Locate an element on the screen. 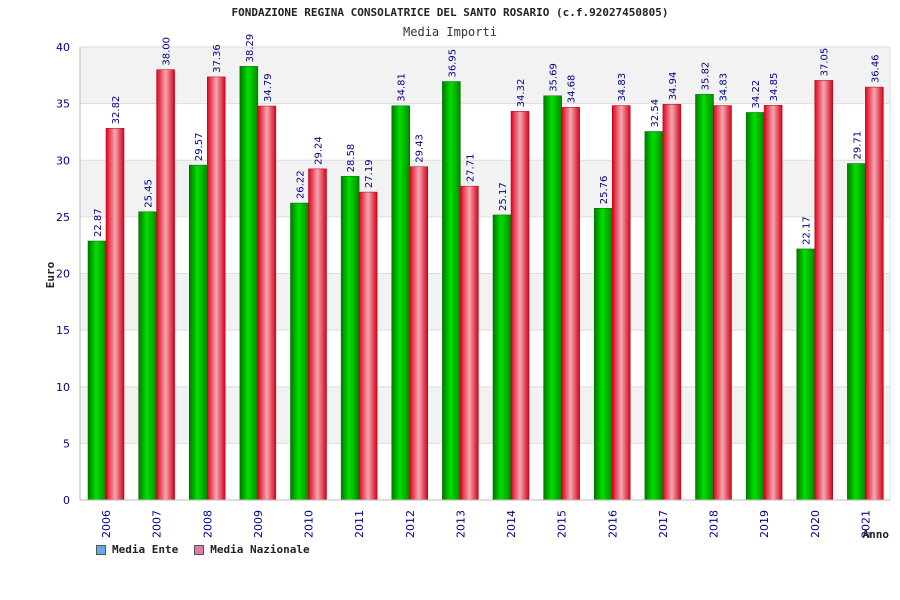 The image size is (900, 600). data-label: 34.81 is located at coordinates (402, 87).